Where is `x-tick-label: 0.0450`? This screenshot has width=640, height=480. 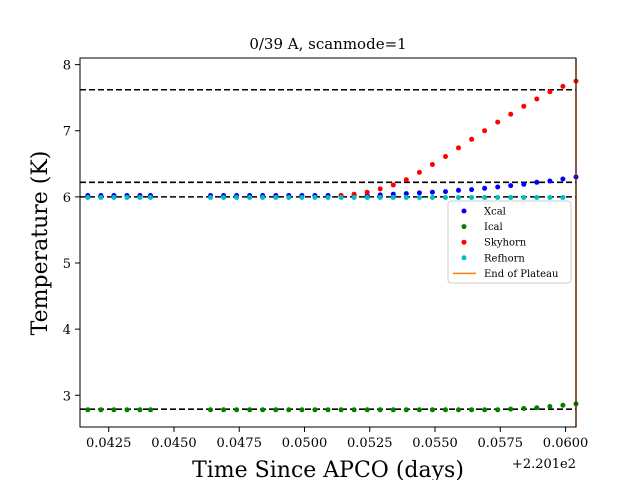 x-tick-label: 0.0450 is located at coordinates (174, 443).